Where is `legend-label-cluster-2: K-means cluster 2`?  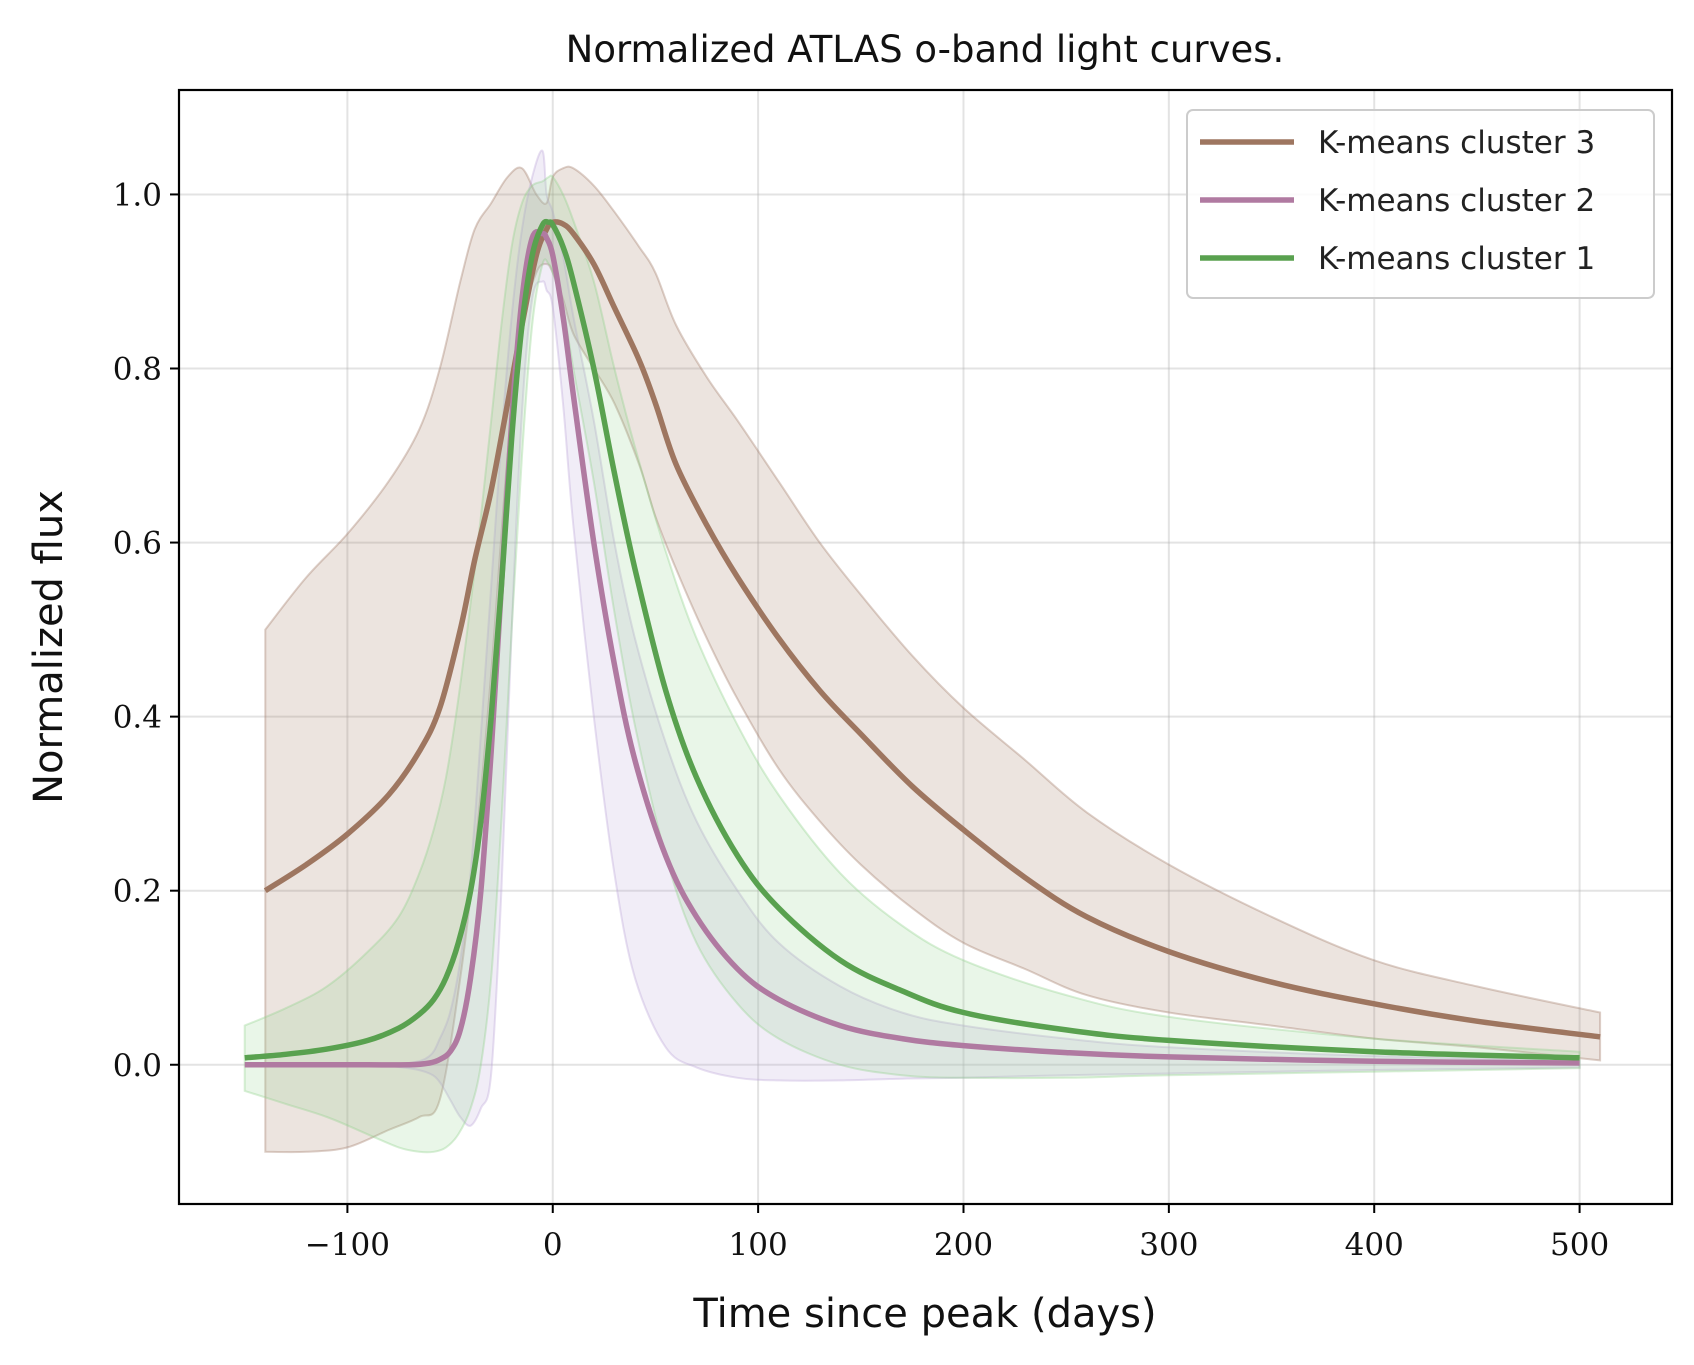 legend-label-cluster-2: K-means cluster 2 is located at coordinates (1456, 201).